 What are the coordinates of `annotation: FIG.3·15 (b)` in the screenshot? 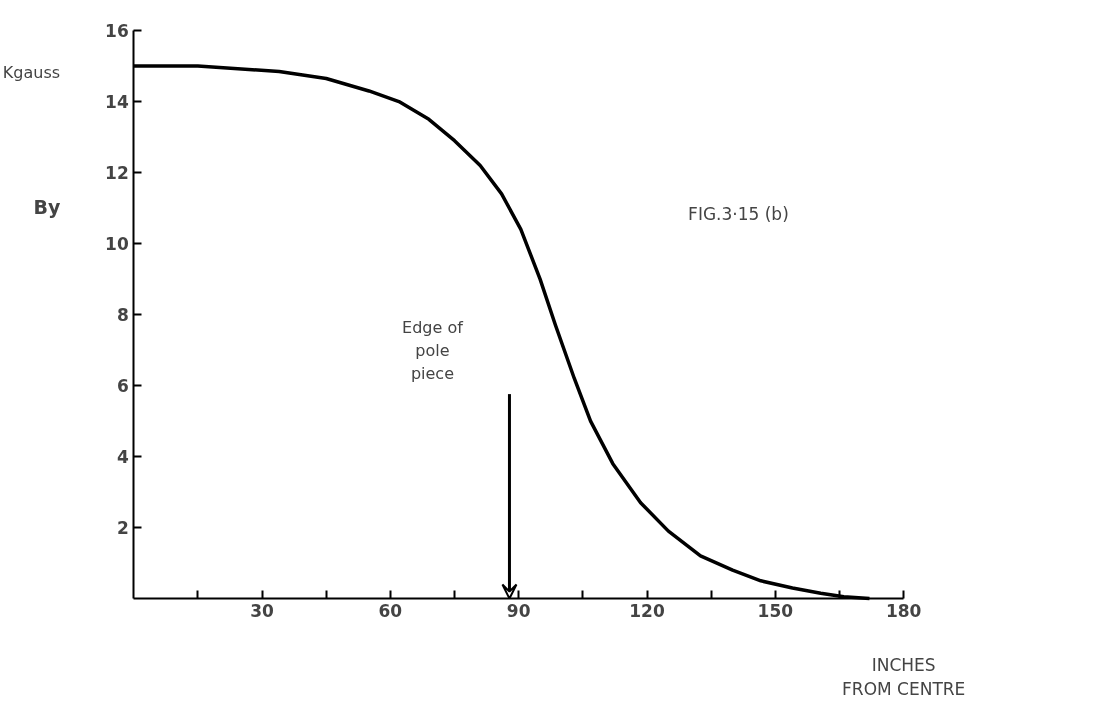 It's located at (738, 213).